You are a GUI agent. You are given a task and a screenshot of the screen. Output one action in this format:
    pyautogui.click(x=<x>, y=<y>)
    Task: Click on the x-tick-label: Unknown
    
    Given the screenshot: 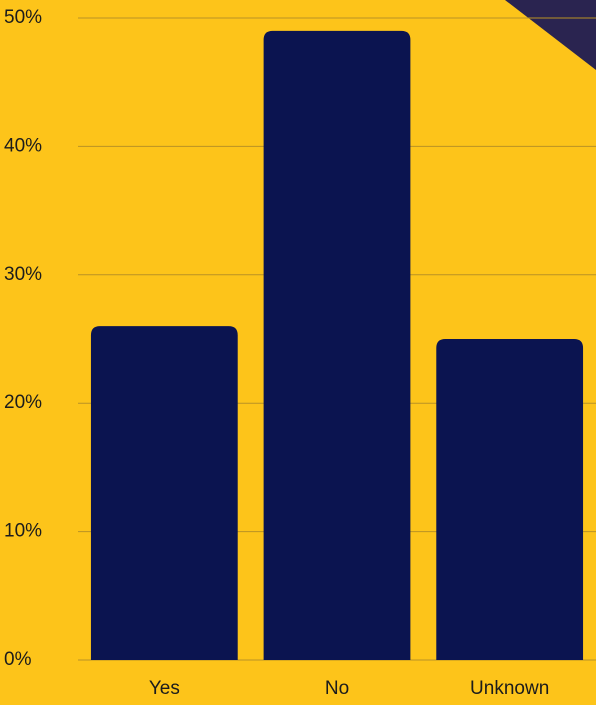 What is the action you would take?
    pyautogui.click(x=509, y=688)
    